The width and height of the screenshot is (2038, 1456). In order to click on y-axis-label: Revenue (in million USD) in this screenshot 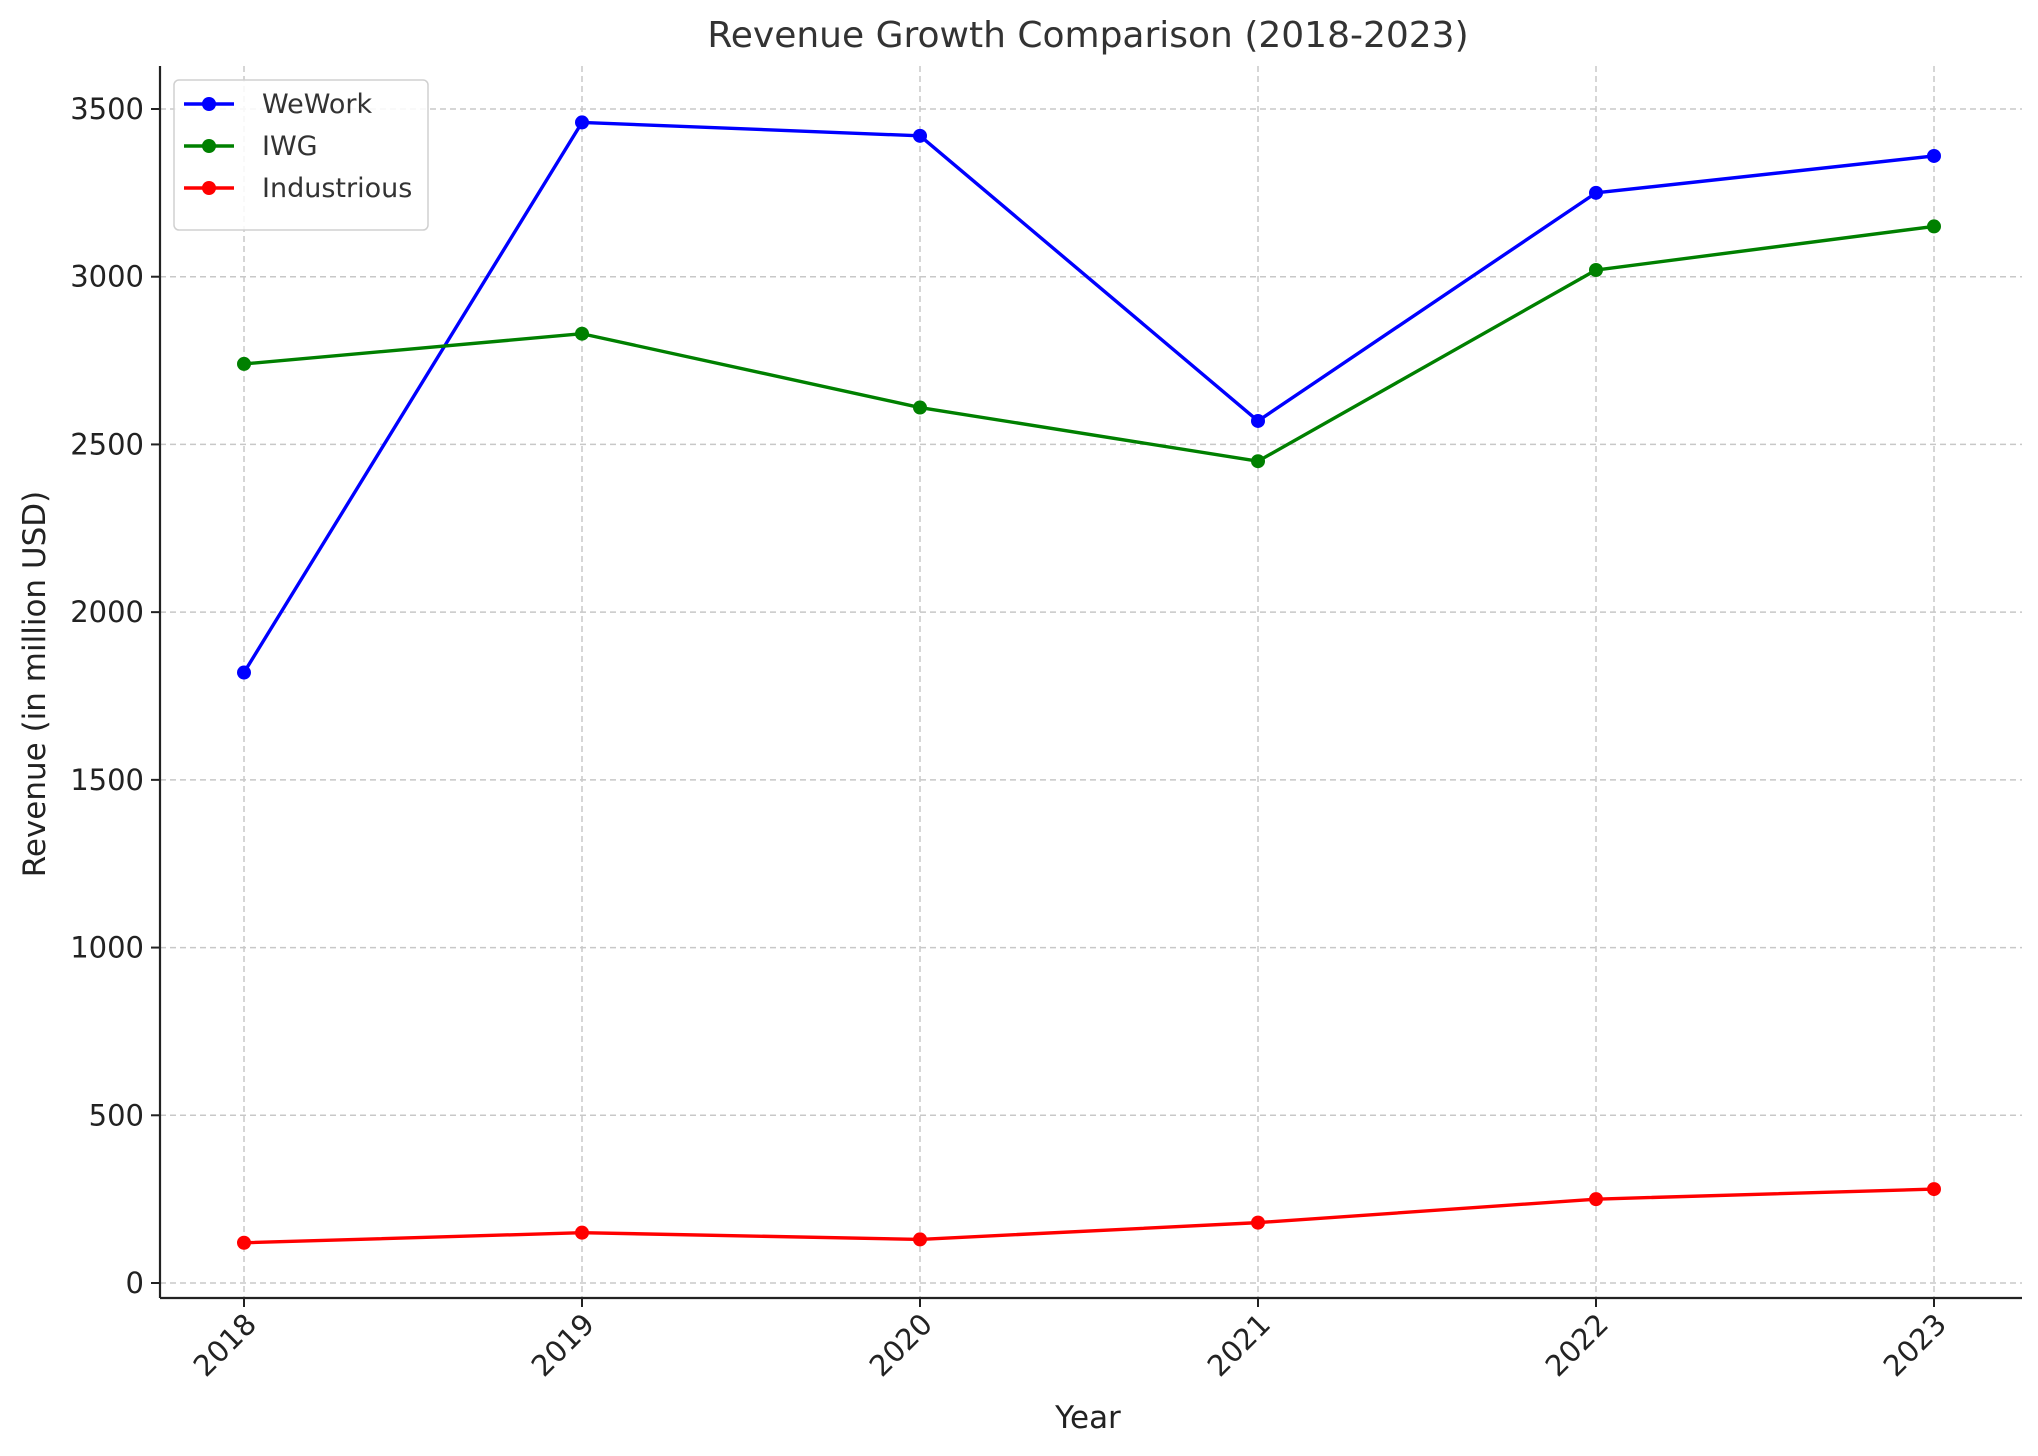, I will do `click(35, 684)`.